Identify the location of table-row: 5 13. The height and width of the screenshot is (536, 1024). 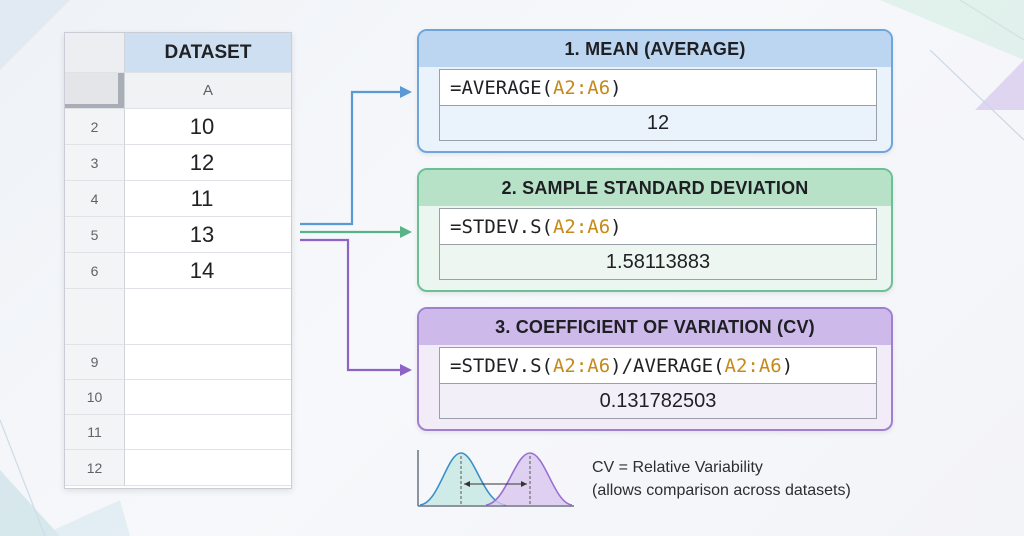
(178, 235).